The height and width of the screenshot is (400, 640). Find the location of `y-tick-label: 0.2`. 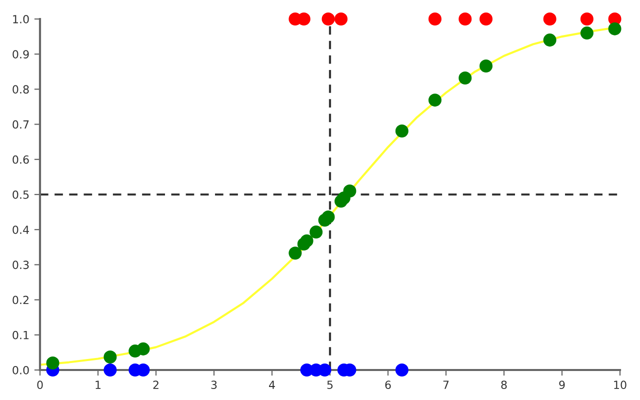

y-tick-label: 0.2 is located at coordinates (20, 300).